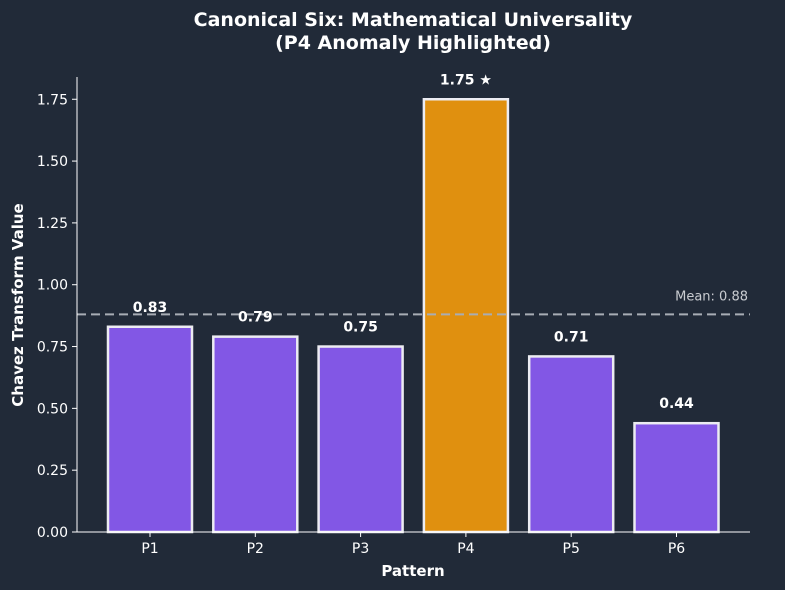  What do you see at coordinates (150, 429) in the screenshot?
I see `bar-p1` at bounding box center [150, 429].